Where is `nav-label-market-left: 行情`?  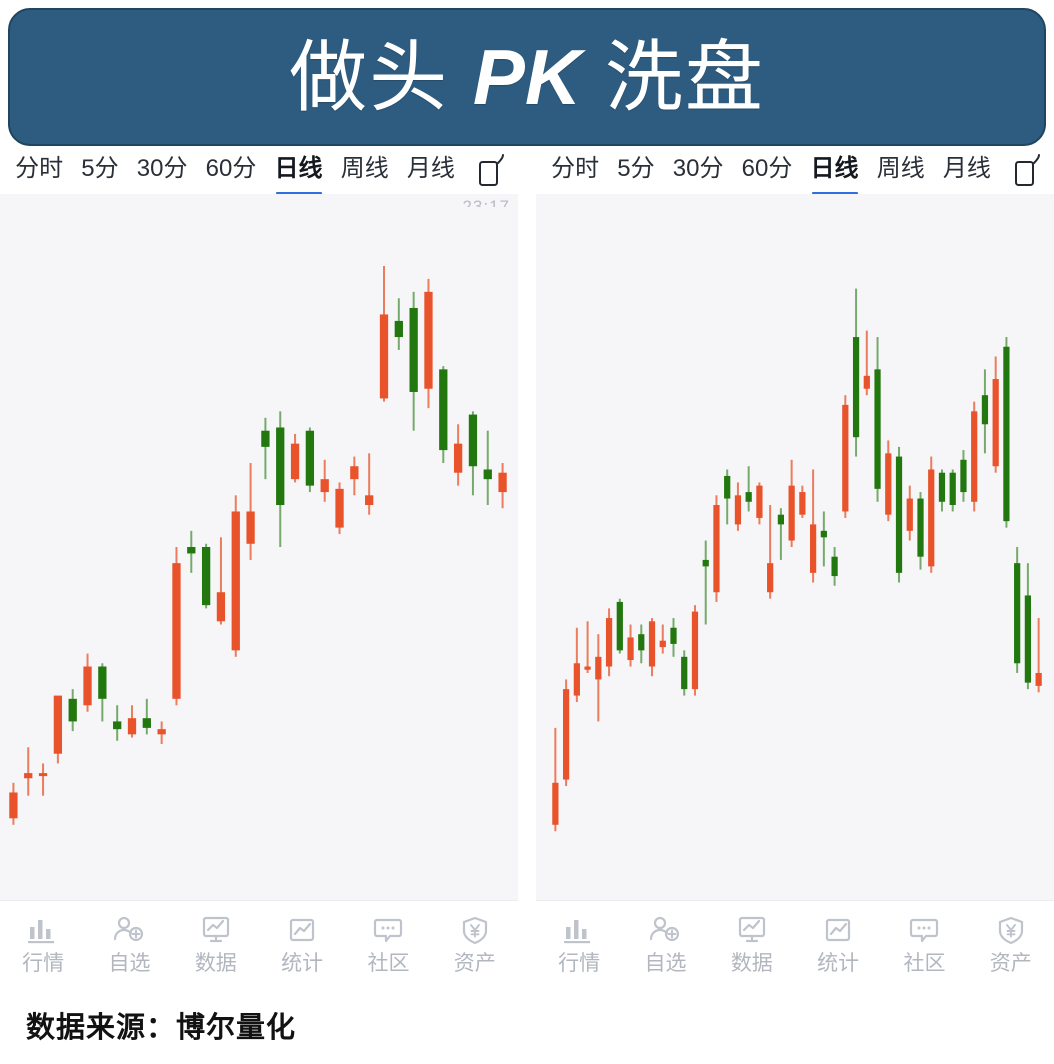
nav-label-market-left: 行情 is located at coordinates (43, 963).